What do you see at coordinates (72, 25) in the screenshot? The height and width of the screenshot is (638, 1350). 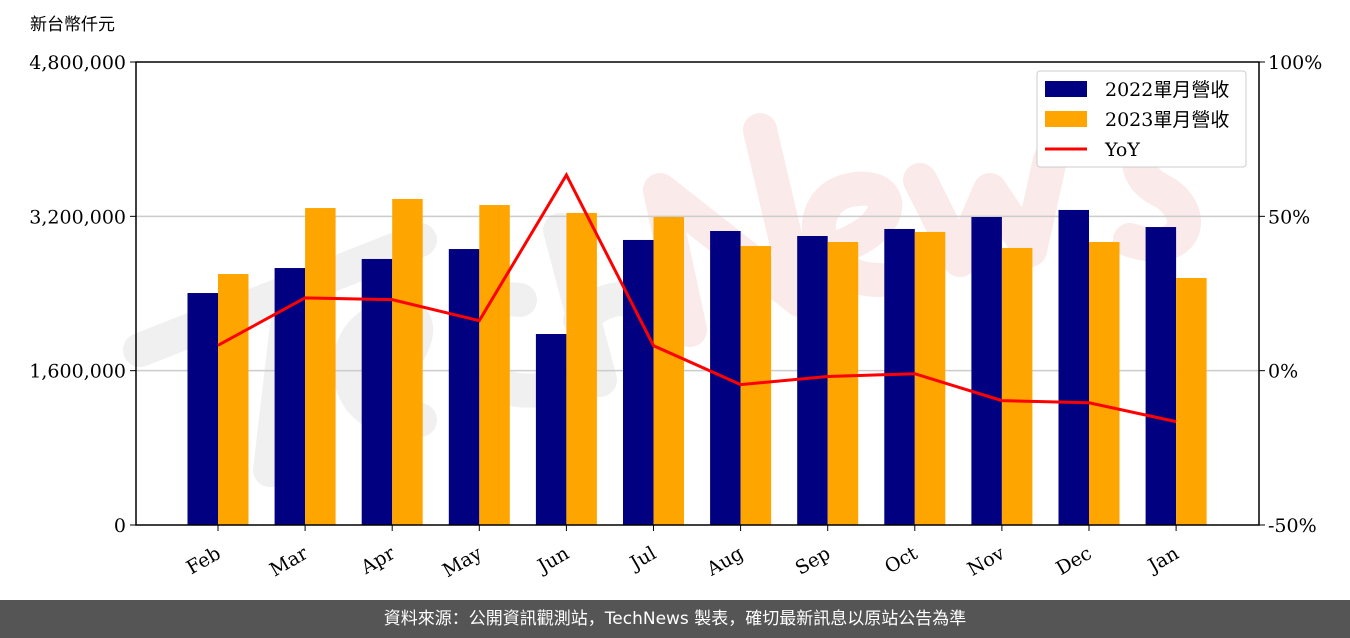 I see `y-axis-unit-label: 新台幣仟元` at bounding box center [72, 25].